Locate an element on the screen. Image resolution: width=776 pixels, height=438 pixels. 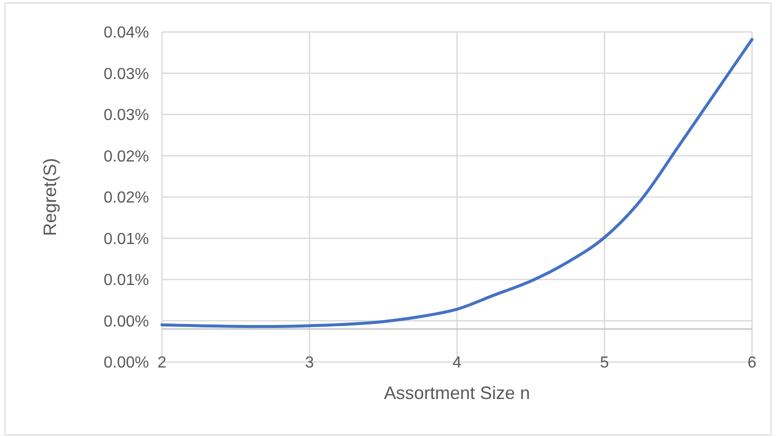
x-tick-label: 6 is located at coordinates (752, 363).